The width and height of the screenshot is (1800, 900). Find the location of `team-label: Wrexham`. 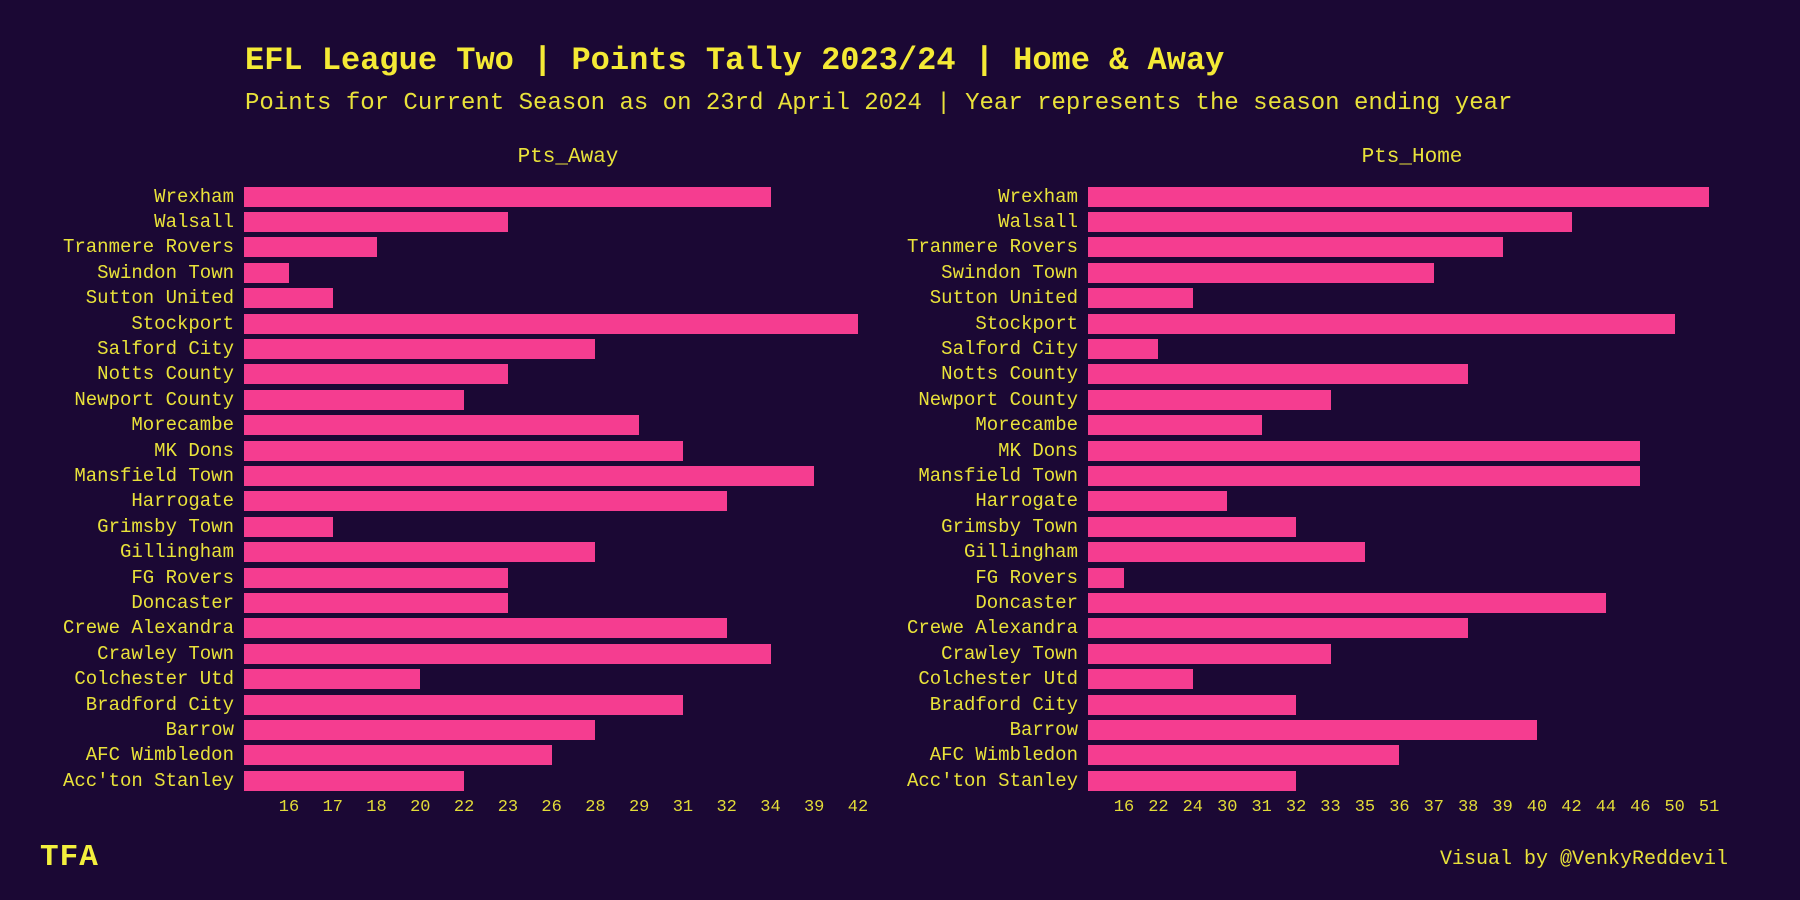

team-label: Wrexham is located at coordinates (194, 196).